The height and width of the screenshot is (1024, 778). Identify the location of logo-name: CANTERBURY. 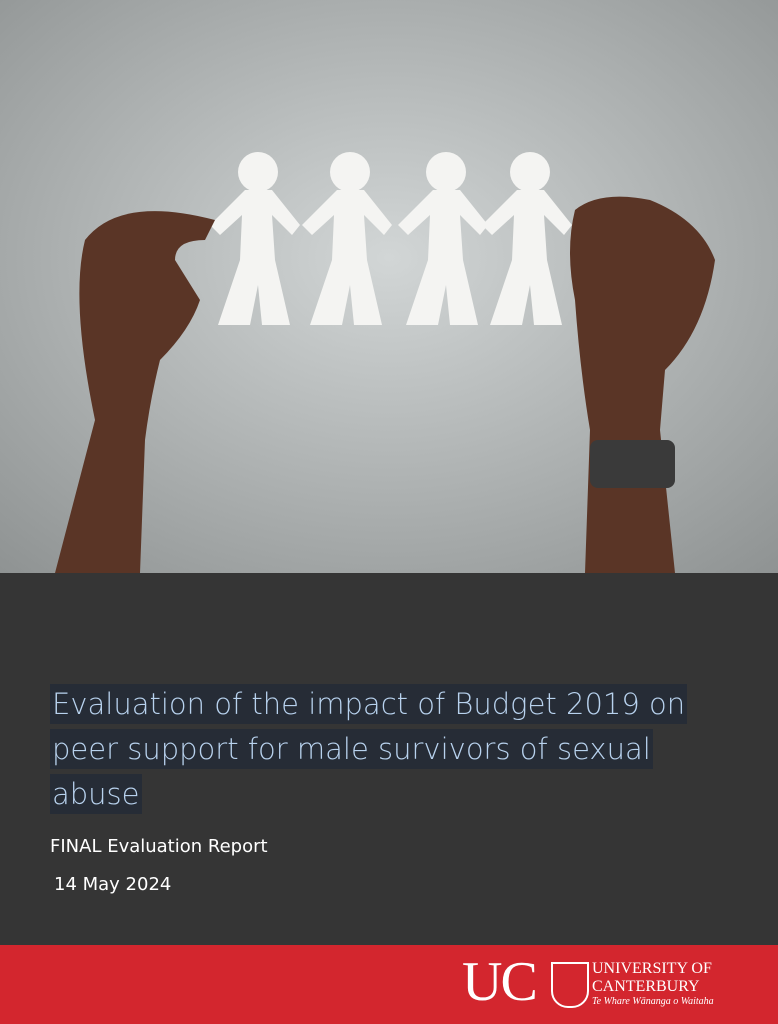
(646, 986).